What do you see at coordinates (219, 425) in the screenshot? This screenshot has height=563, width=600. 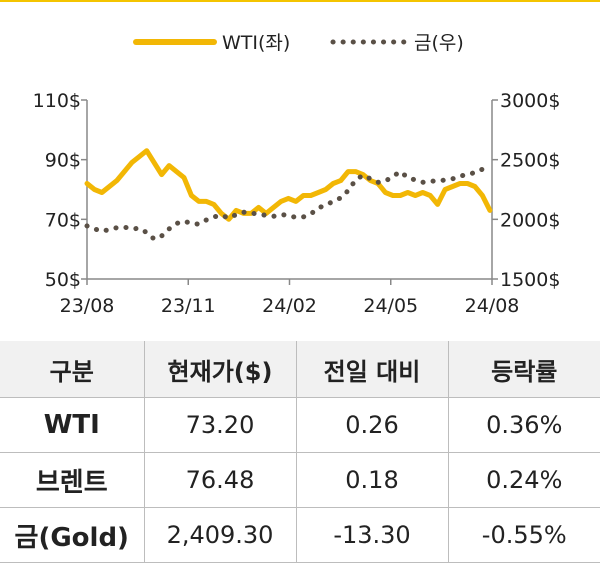 I see `table-cell-price: 73.20` at bounding box center [219, 425].